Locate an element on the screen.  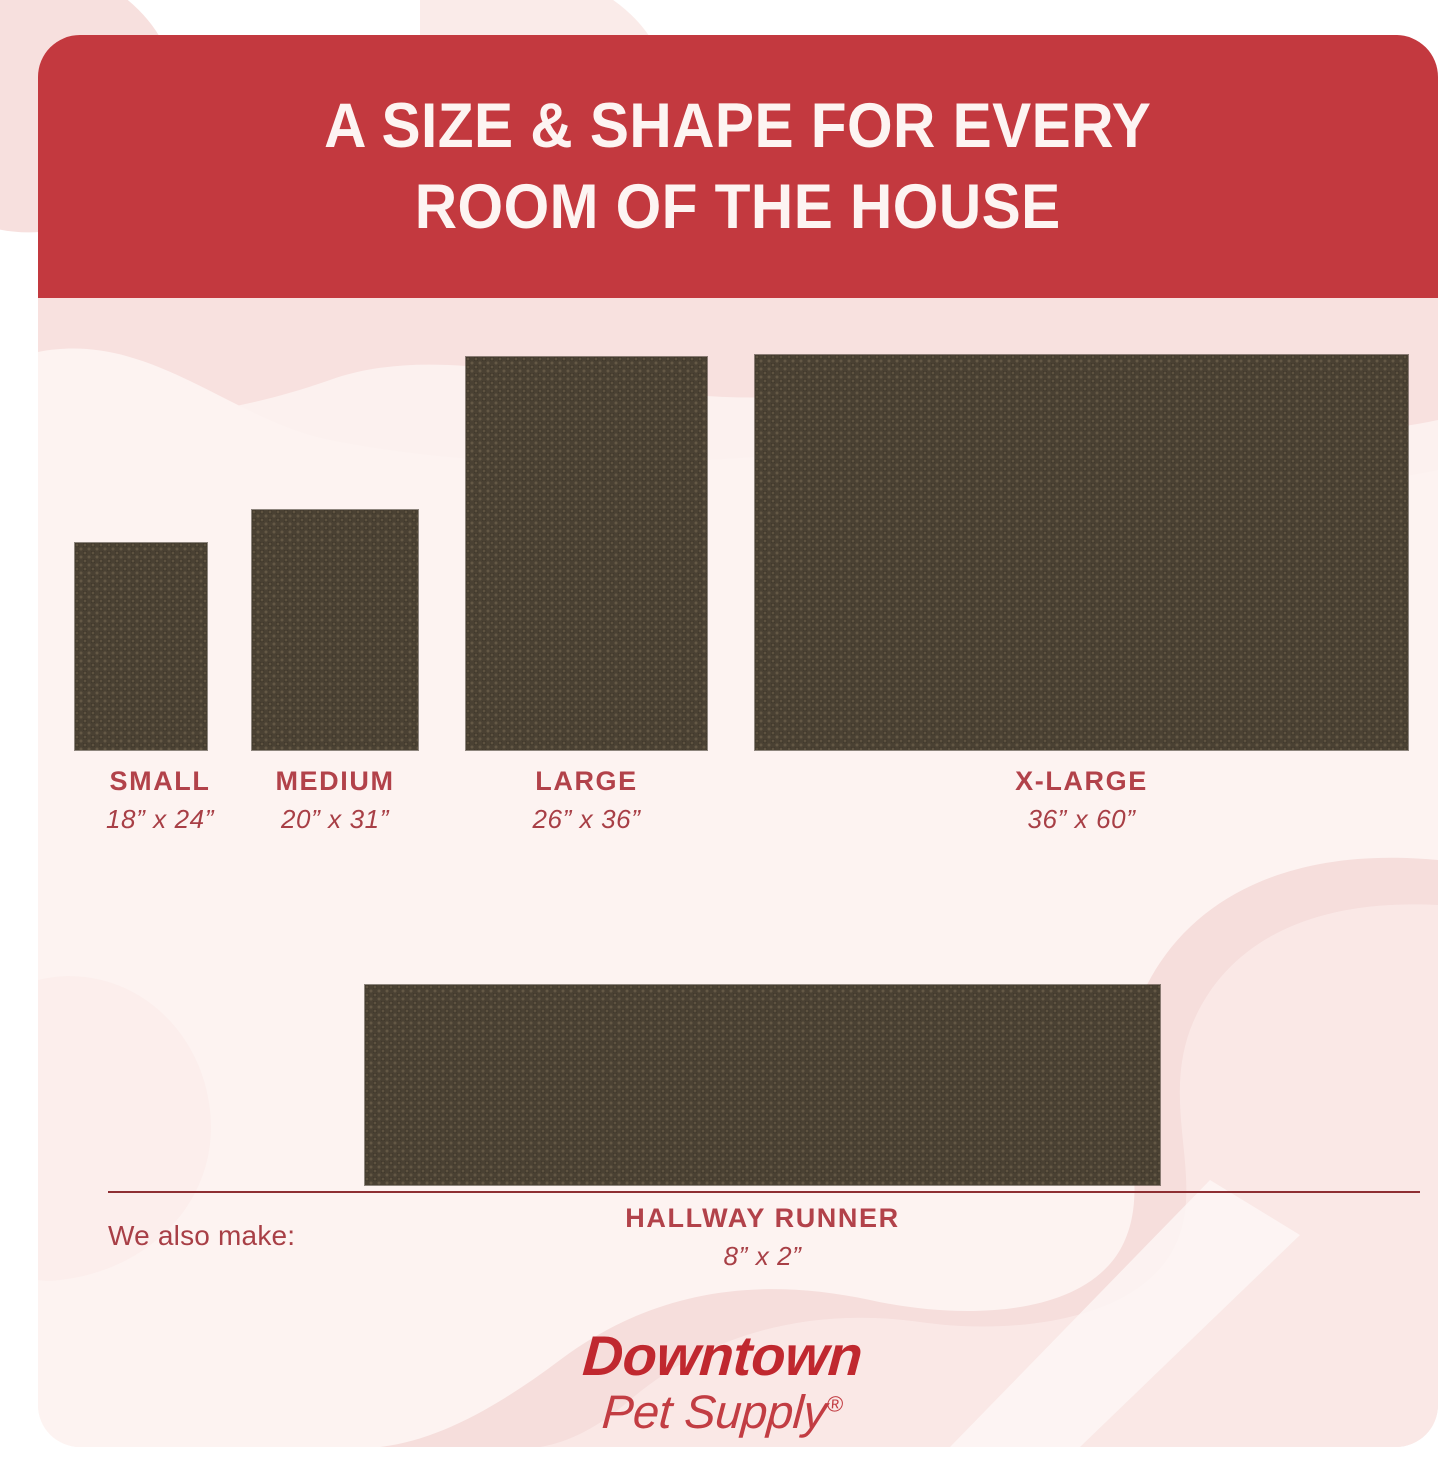
logo-wordmark-primary: Downtown is located at coordinates (722, 1355).